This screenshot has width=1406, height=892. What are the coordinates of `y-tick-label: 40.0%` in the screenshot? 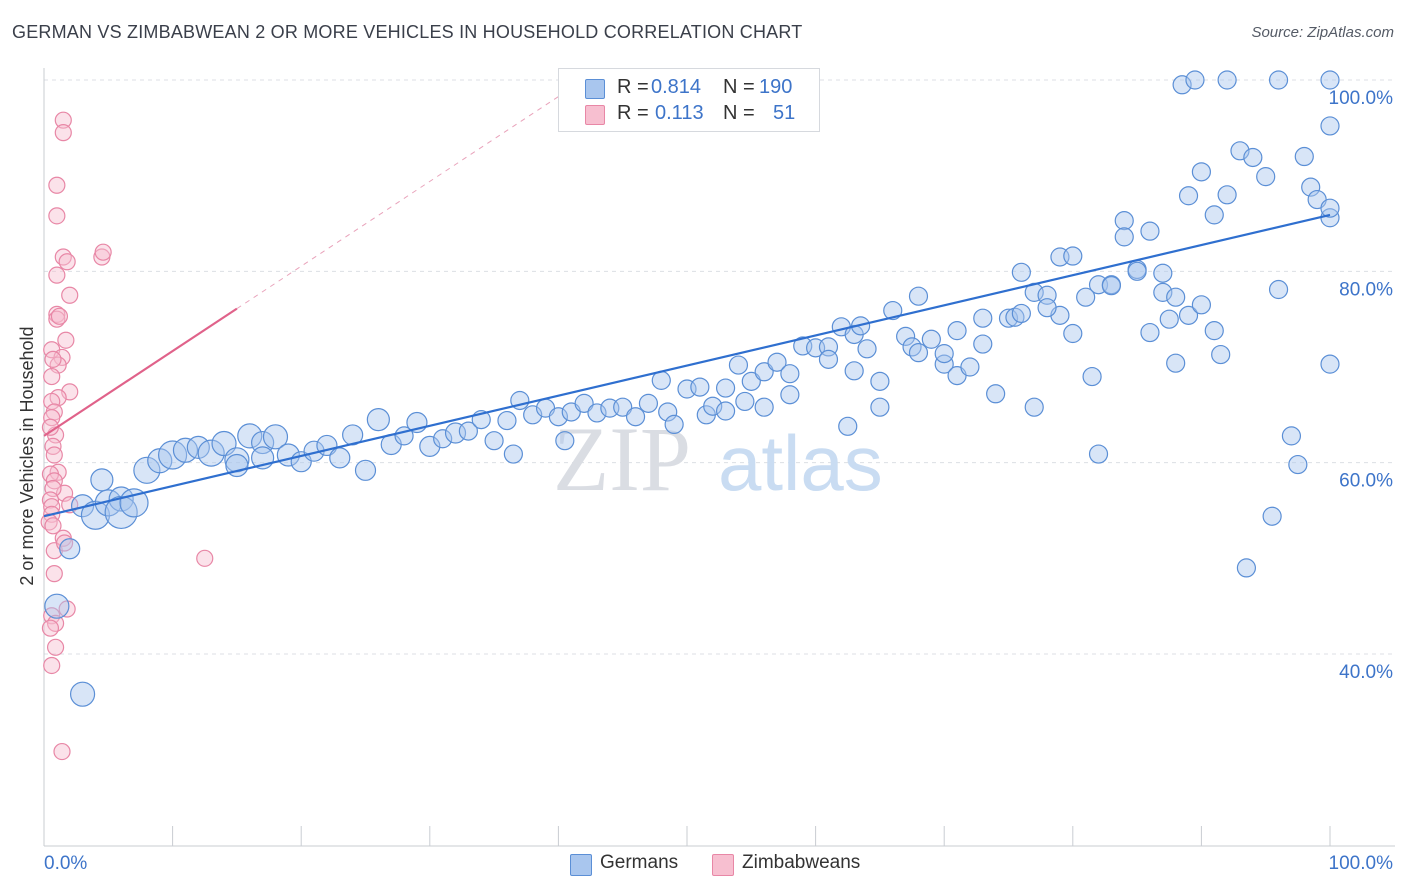 It's located at (1366, 672).